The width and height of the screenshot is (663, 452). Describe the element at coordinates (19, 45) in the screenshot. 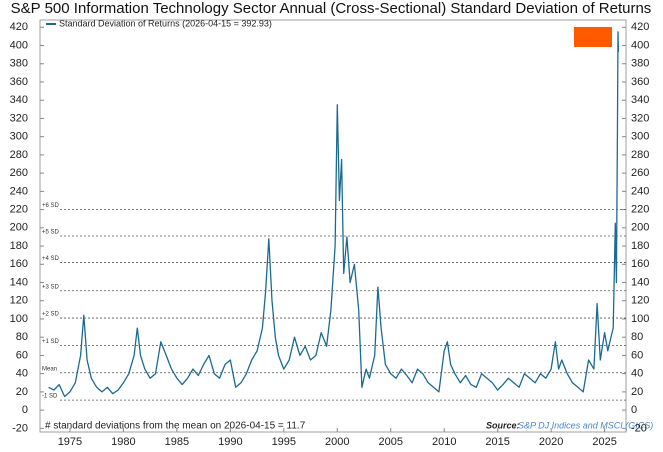

I see `y-tick-label: 400` at that location.